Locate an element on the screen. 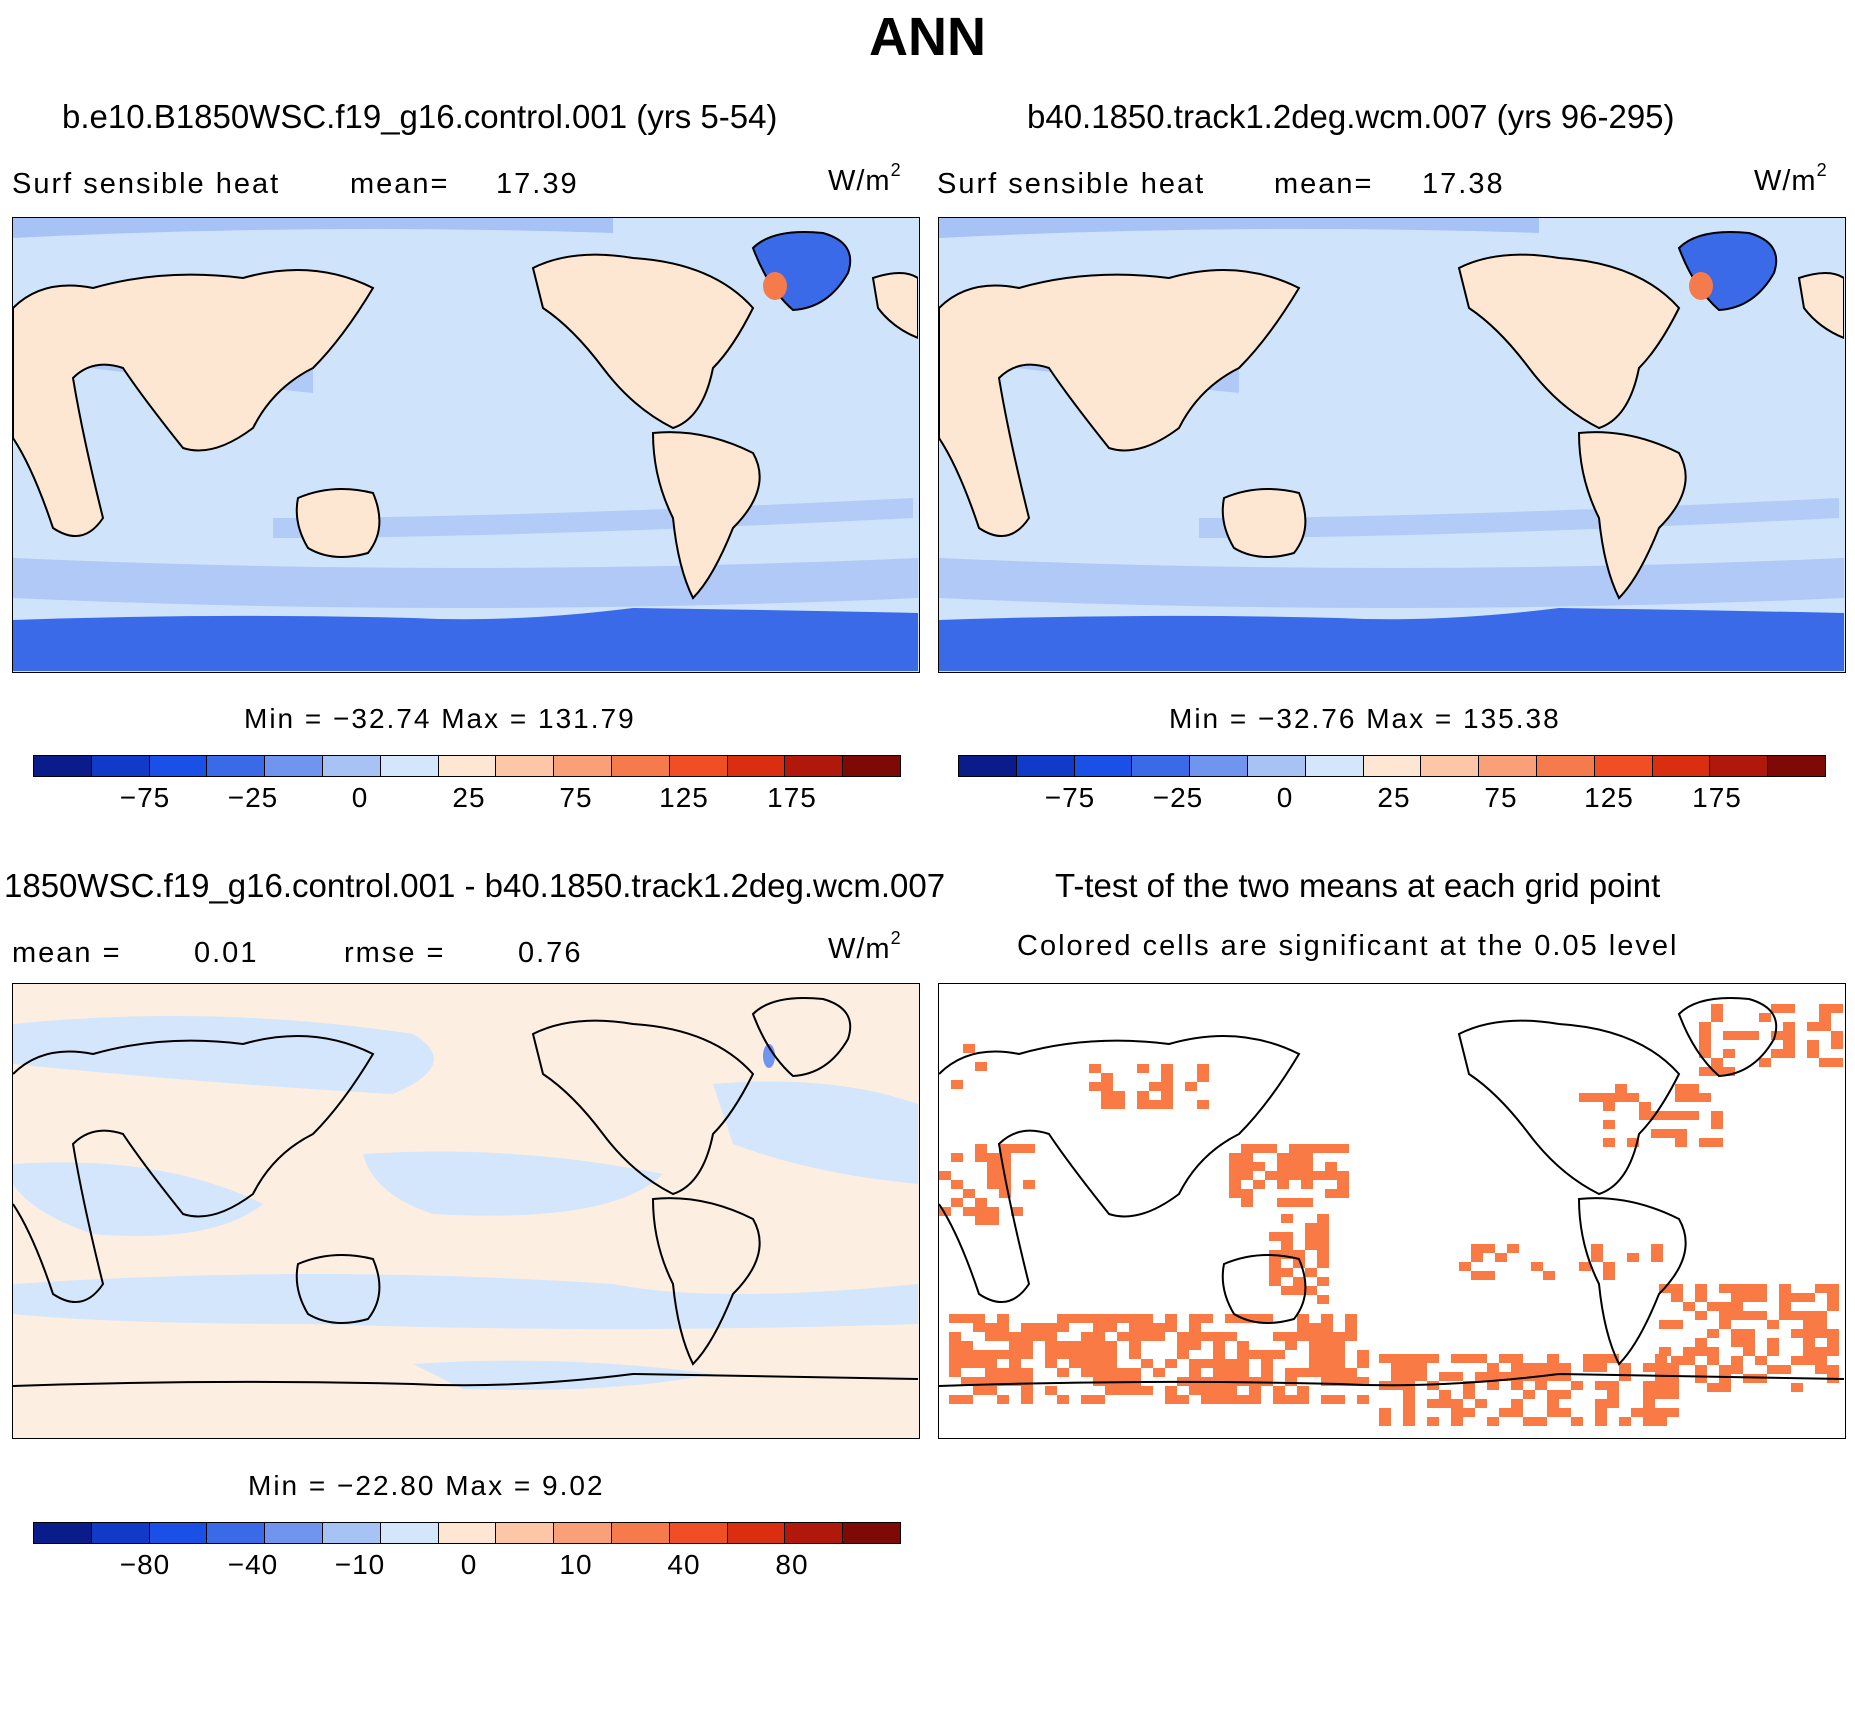  units-label: W/m2 is located at coordinates (1791, 178).